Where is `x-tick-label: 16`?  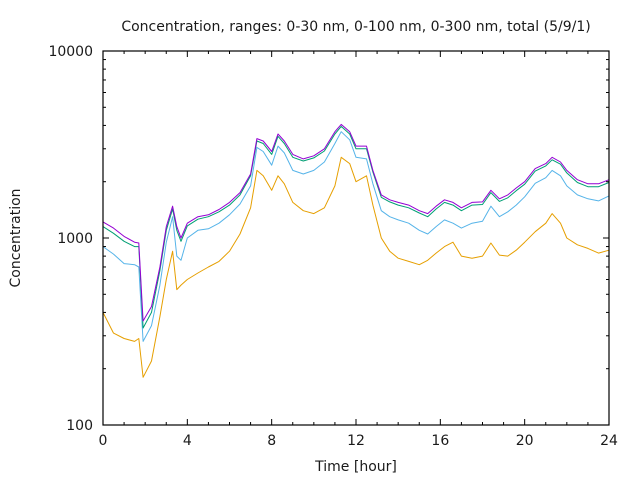 x-tick-label: 16 is located at coordinates (440, 441).